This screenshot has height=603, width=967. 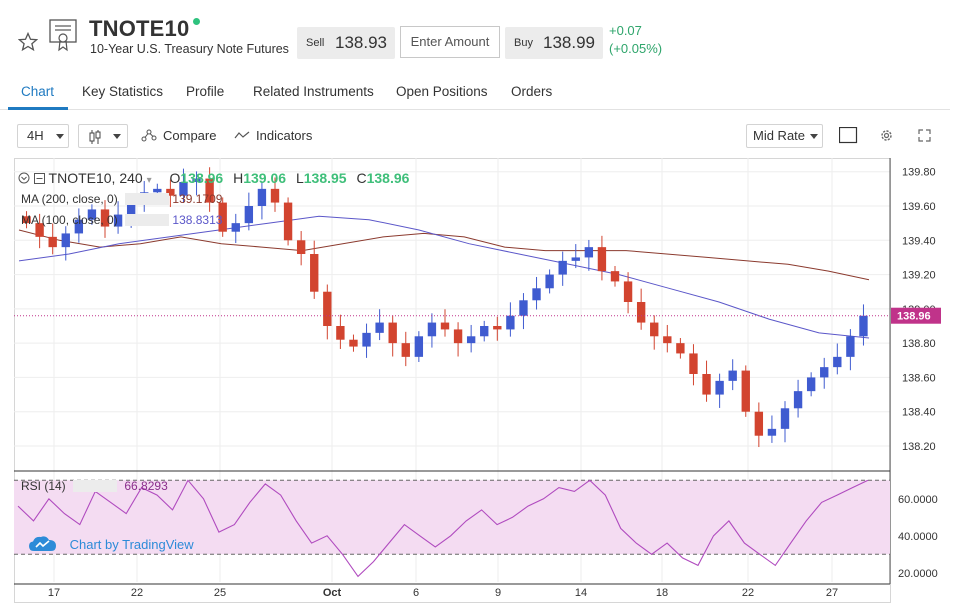 What do you see at coordinates (848, 135) in the screenshot?
I see `fullscreen-box-icon` at bounding box center [848, 135].